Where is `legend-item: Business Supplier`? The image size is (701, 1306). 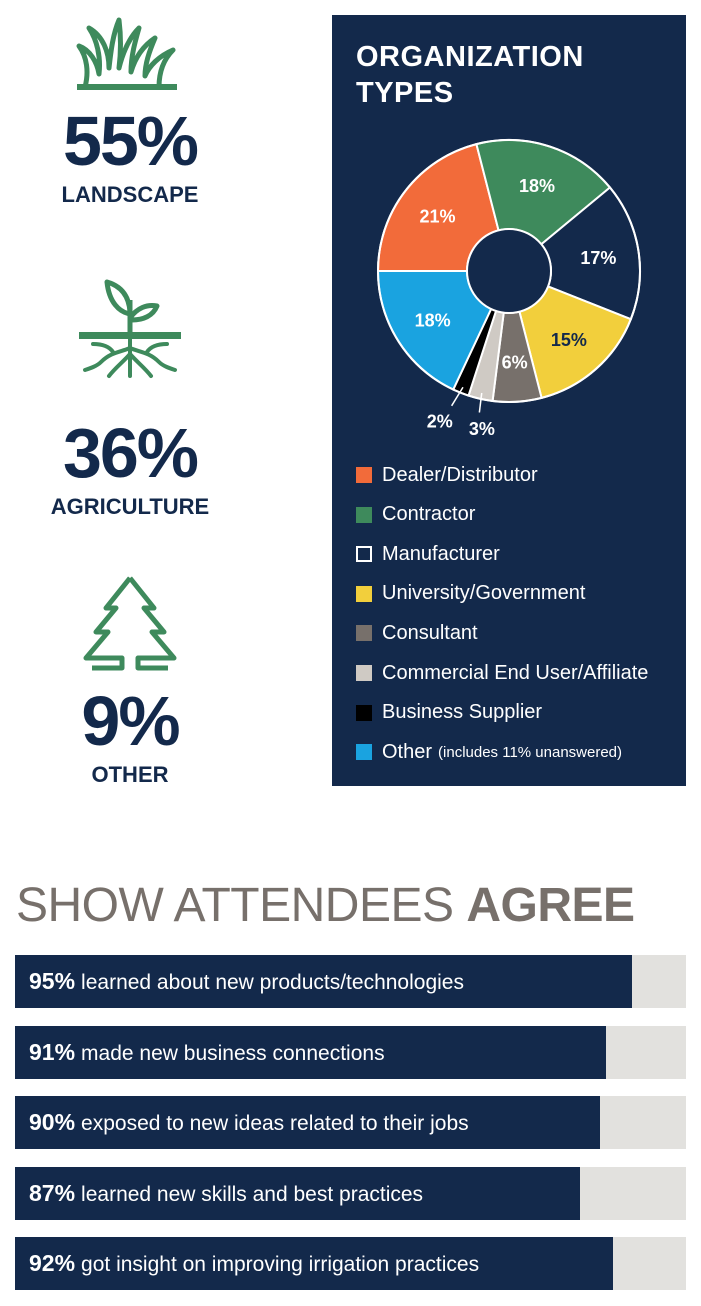 legend-item: Business Supplier is located at coordinates (449, 713).